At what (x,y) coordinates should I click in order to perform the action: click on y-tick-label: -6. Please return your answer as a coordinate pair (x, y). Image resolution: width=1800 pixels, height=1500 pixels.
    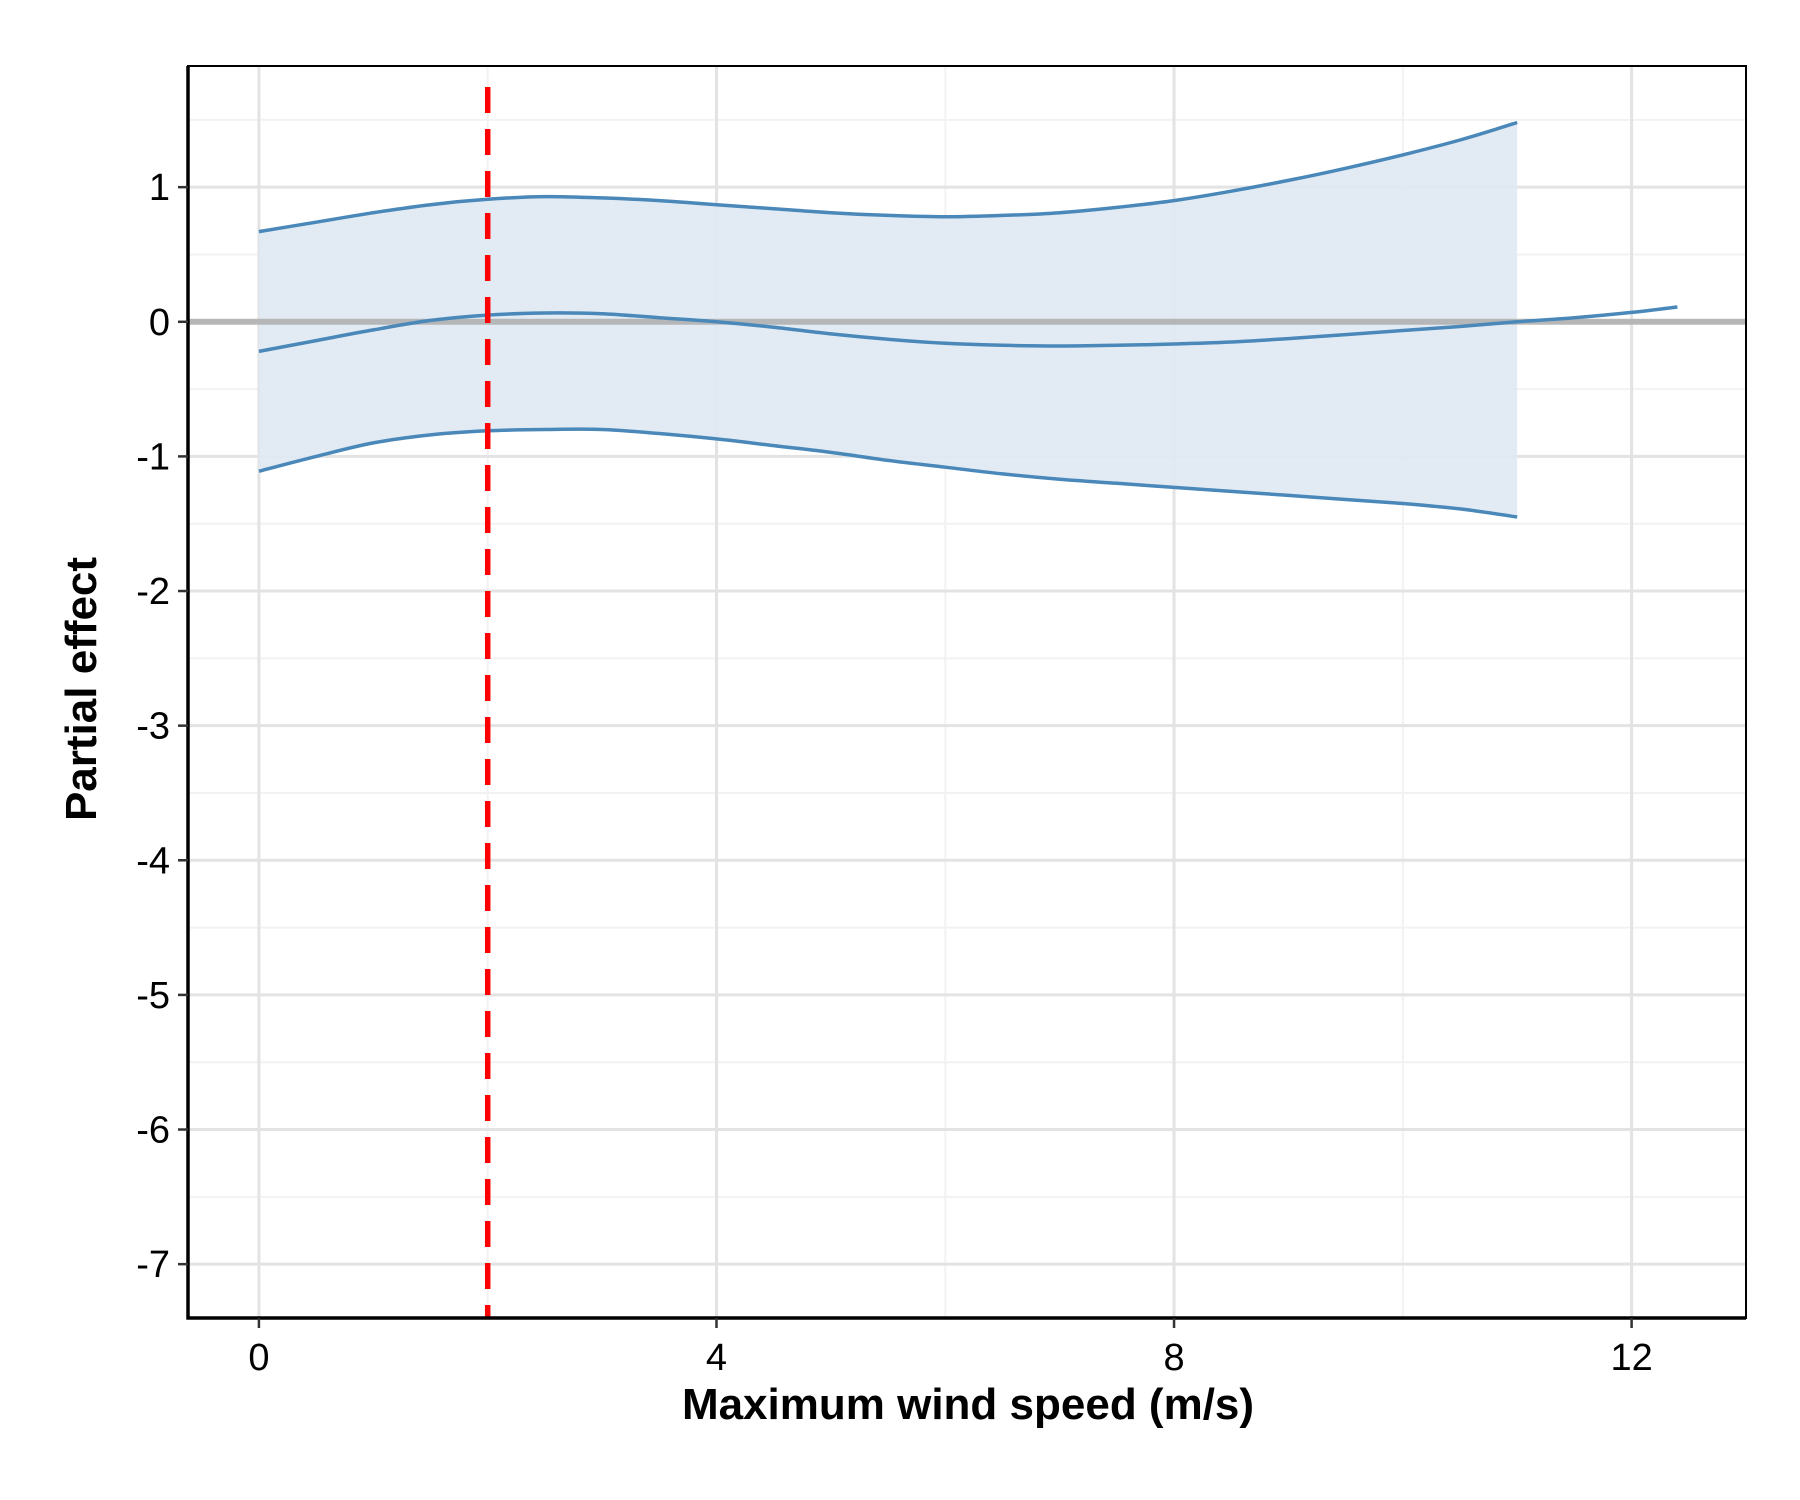
    Looking at the image, I should click on (153, 1131).